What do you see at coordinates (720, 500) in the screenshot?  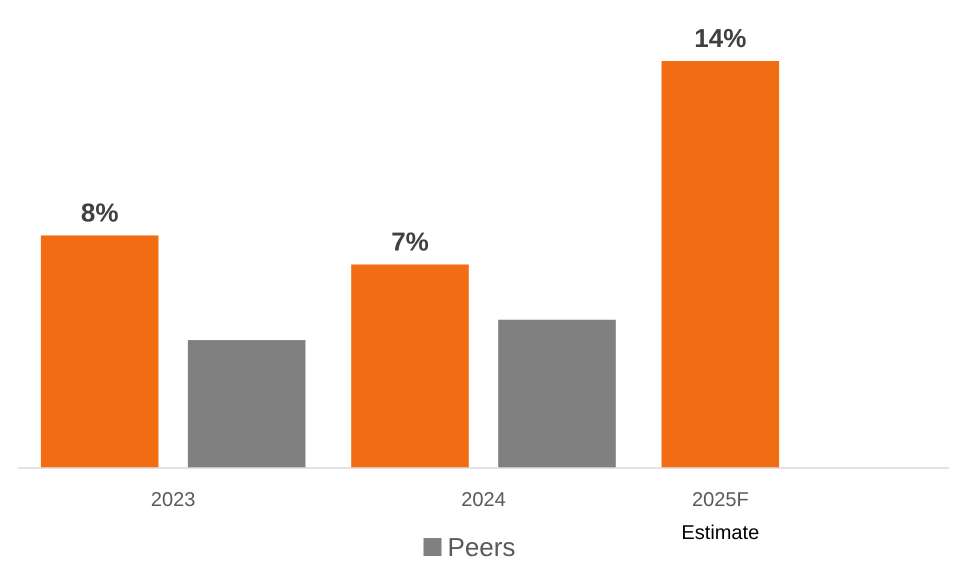 I see `x-tick-label: 2025F` at bounding box center [720, 500].